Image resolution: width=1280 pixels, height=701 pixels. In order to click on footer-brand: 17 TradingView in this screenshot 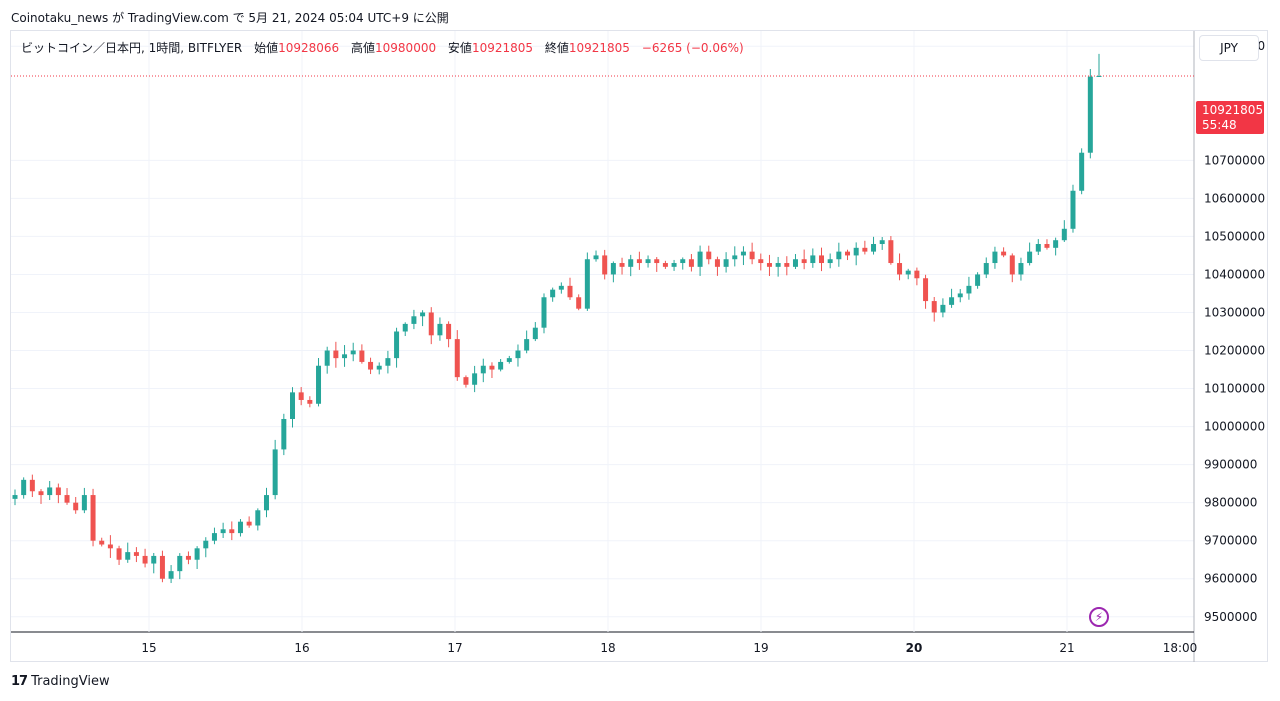, I will do `click(60, 681)`.